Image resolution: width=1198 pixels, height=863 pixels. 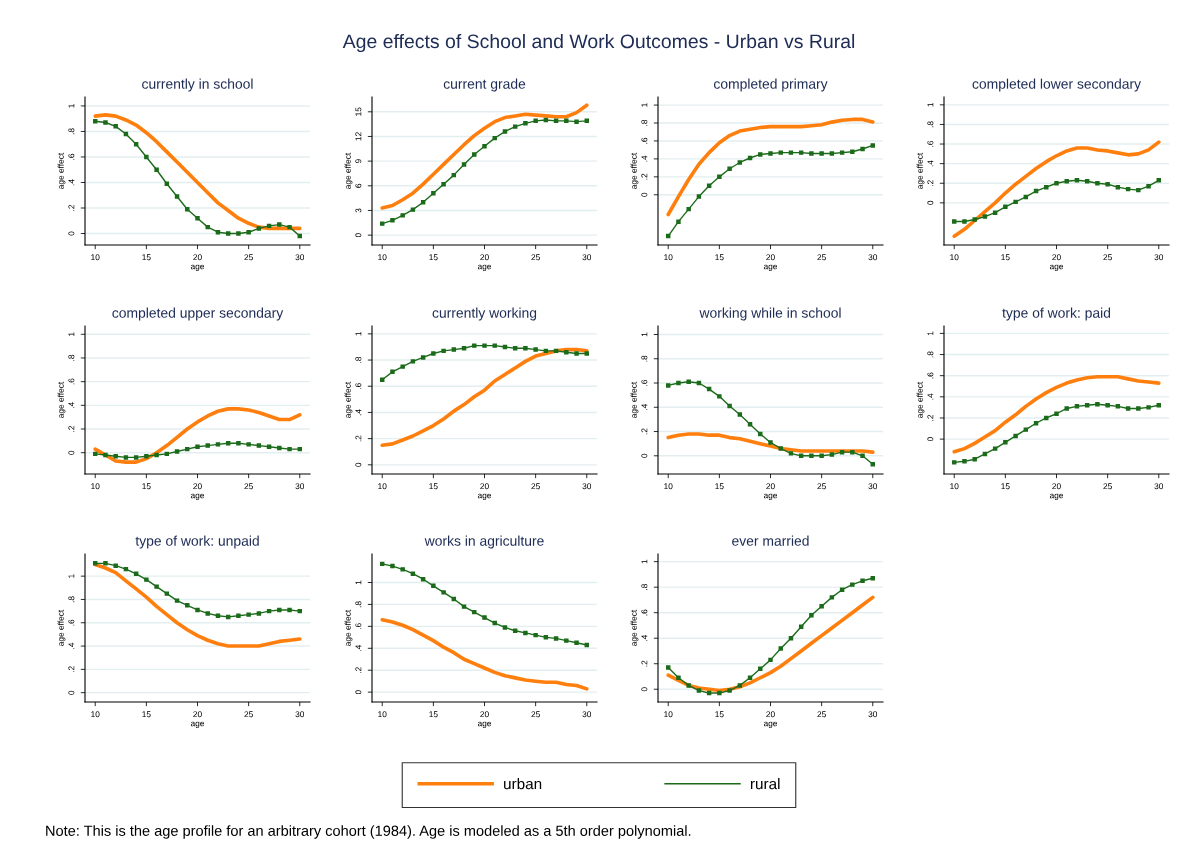 I want to click on y-tick-label: 9, so click(x=358, y=161).